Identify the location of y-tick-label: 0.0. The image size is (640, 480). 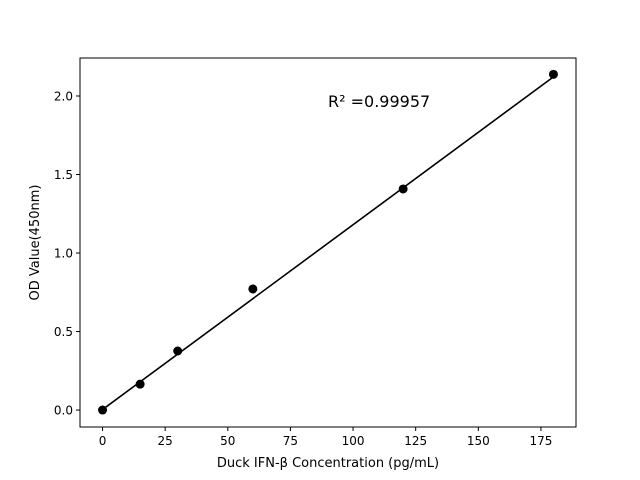
(63, 411).